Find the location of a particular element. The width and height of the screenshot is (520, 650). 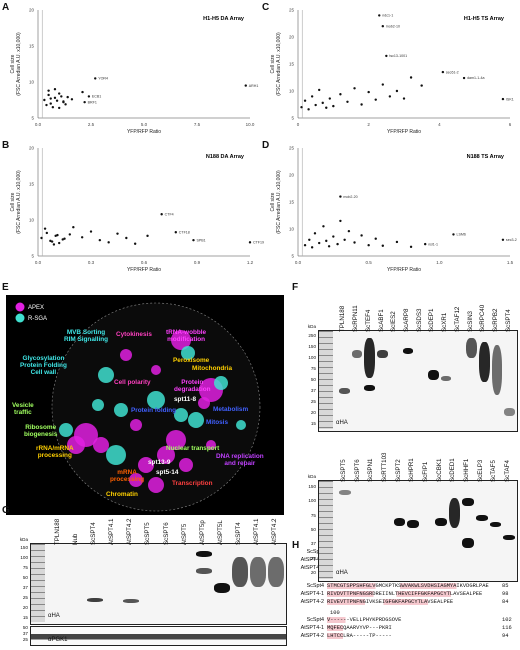

x-tick-d: 0.0 is located at coordinates (298, 262).